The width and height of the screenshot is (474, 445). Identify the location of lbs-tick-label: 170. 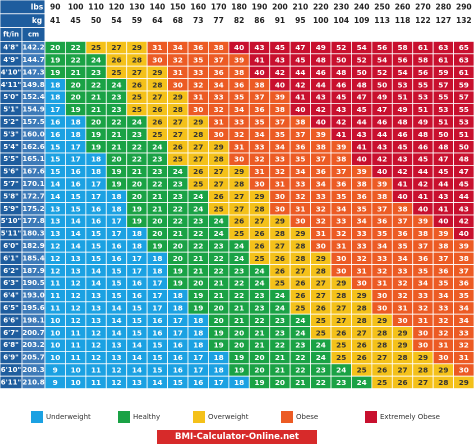
(219, 6).